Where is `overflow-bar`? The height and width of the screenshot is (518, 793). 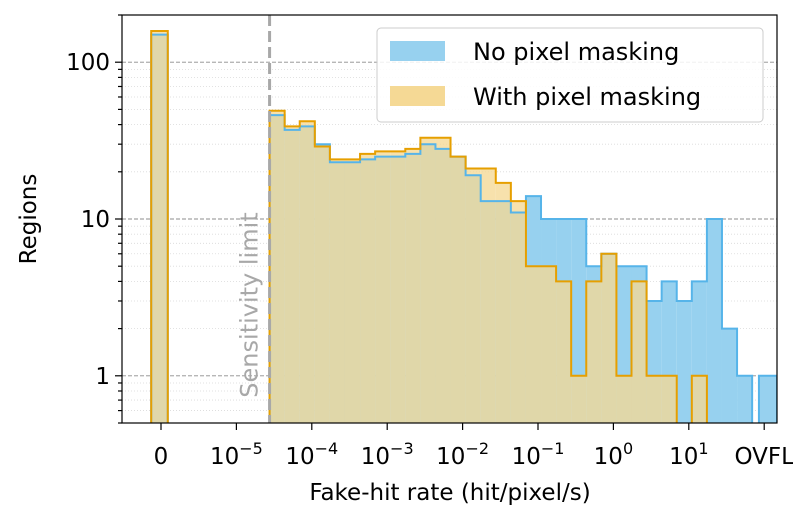 overflow-bar is located at coordinates (767, 399).